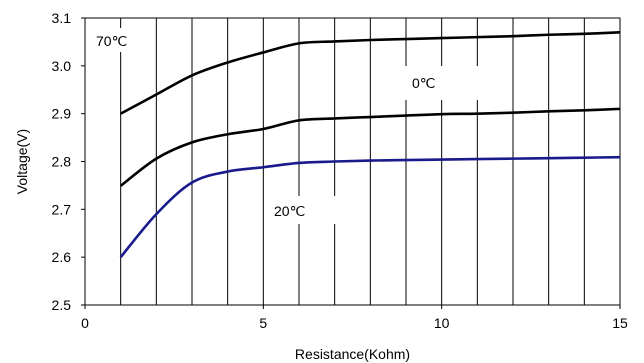  Describe the element at coordinates (22, 161) in the screenshot. I see `y-axis-title: Voltage(V)` at that location.